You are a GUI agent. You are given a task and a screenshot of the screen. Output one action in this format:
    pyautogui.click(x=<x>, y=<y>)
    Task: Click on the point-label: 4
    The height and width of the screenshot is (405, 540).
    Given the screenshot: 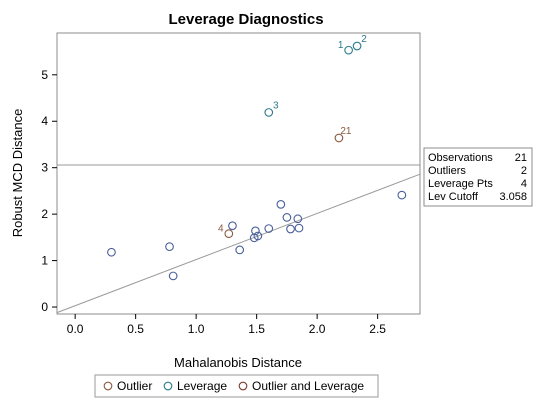 What is the action you would take?
    pyautogui.click(x=221, y=229)
    